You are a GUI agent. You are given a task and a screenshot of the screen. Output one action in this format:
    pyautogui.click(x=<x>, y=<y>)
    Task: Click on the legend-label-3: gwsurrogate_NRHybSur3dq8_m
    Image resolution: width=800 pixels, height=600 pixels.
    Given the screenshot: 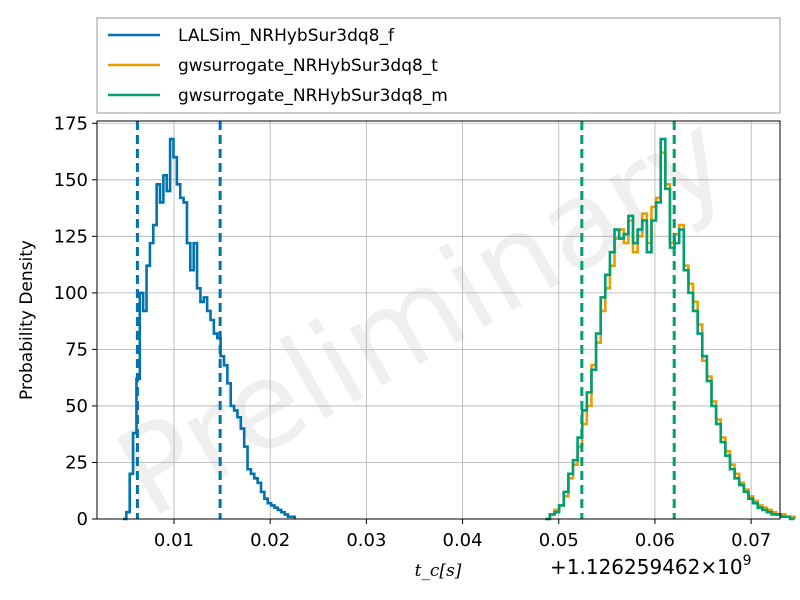 What is the action you would take?
    pyautogui.click(x=313, y=96)
    